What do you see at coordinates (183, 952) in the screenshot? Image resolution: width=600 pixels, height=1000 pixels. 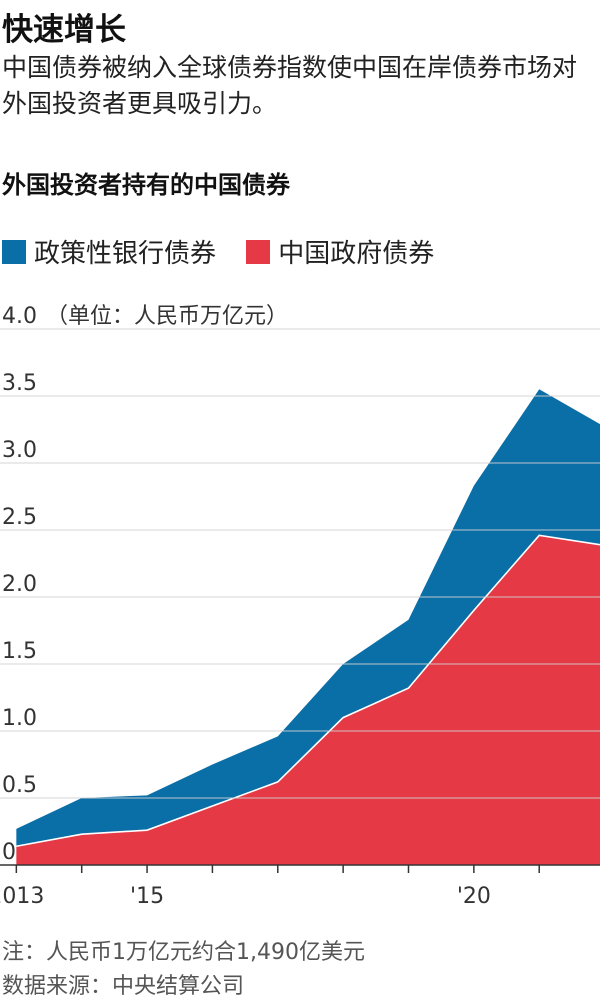 I see `footnote-conversion: 注：人民币1万亿元约合1,490亿美元` at bounding box center [183, 952].